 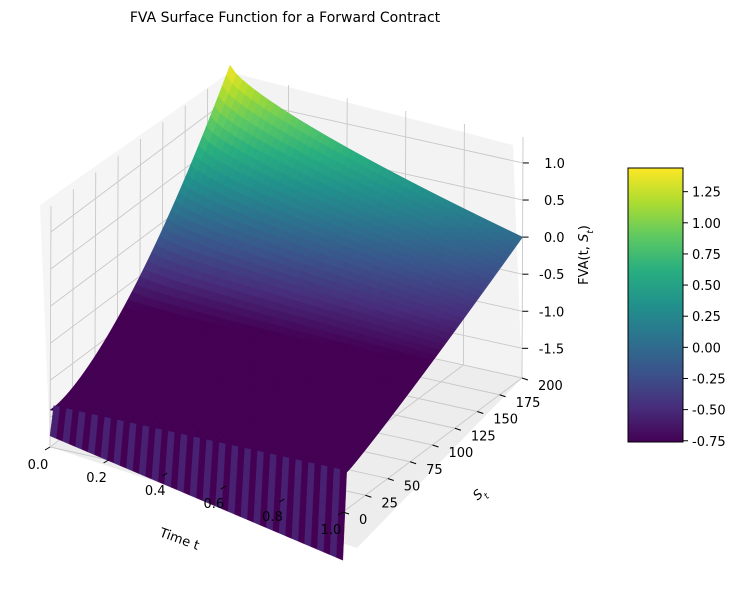 I want to click on surface-front-wall, so click(x=198, y=483).